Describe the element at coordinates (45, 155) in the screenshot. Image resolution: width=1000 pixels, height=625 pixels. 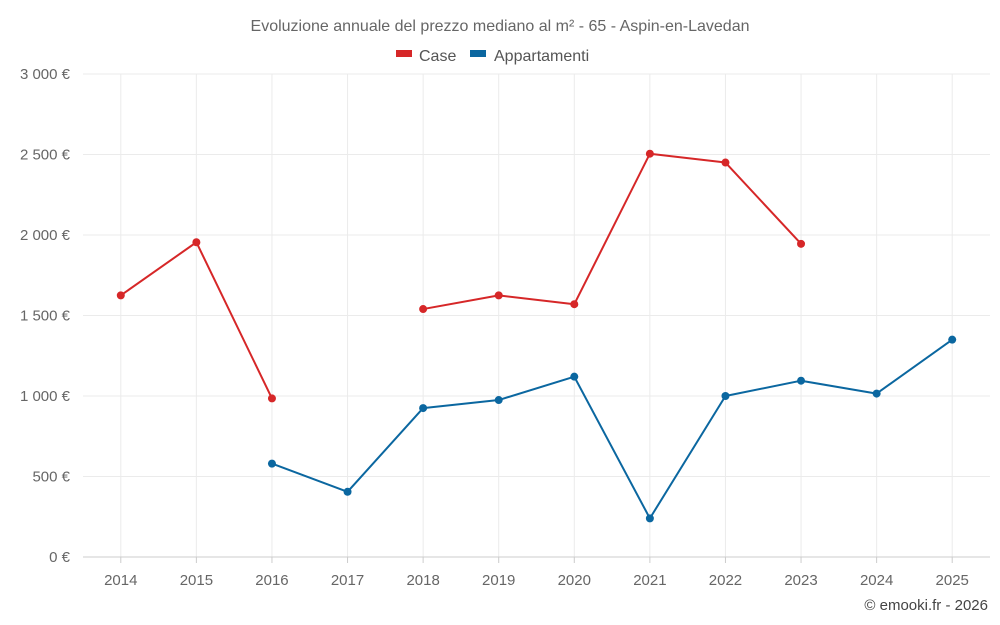
I see `y-tick-label: 2 500 €` at that location.